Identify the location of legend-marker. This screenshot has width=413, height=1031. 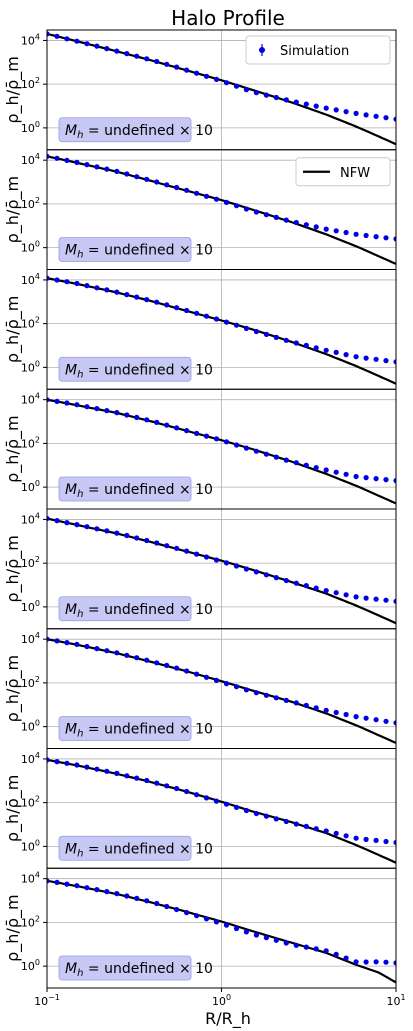
(262, 50).